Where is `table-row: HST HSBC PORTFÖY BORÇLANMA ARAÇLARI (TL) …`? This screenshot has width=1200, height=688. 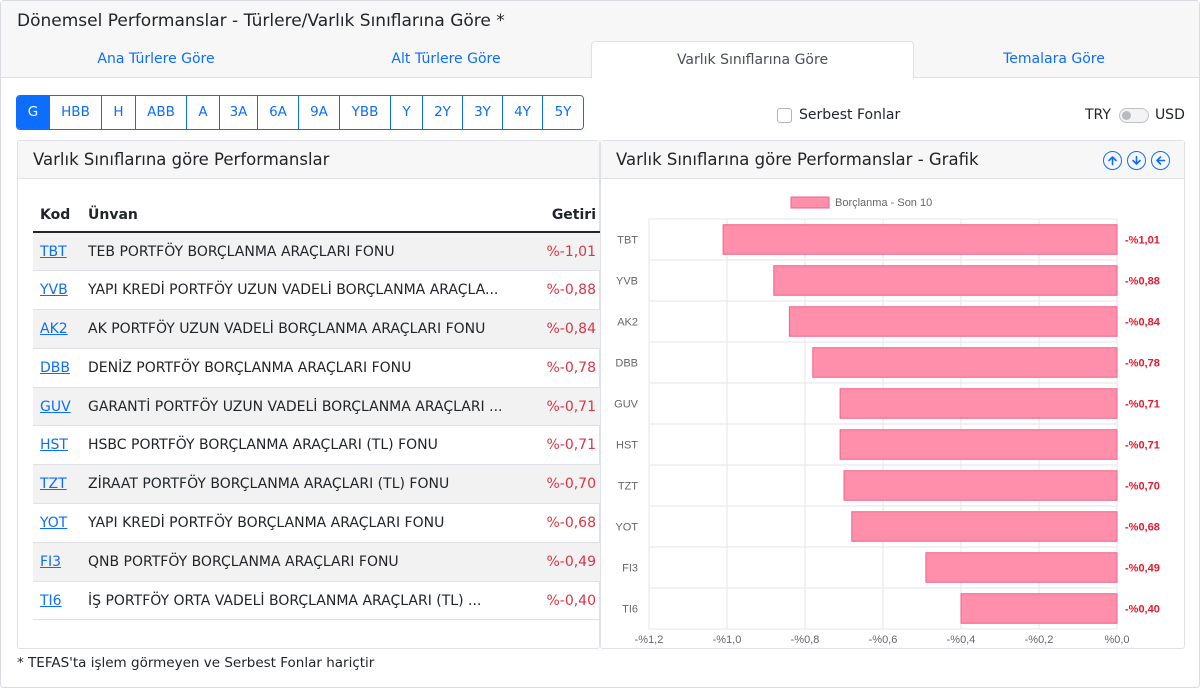
table-row: HST HSBC PORTFÖY BORÇLANMA ARAÇLARI (TL) … is located at coordinates (318, 445).